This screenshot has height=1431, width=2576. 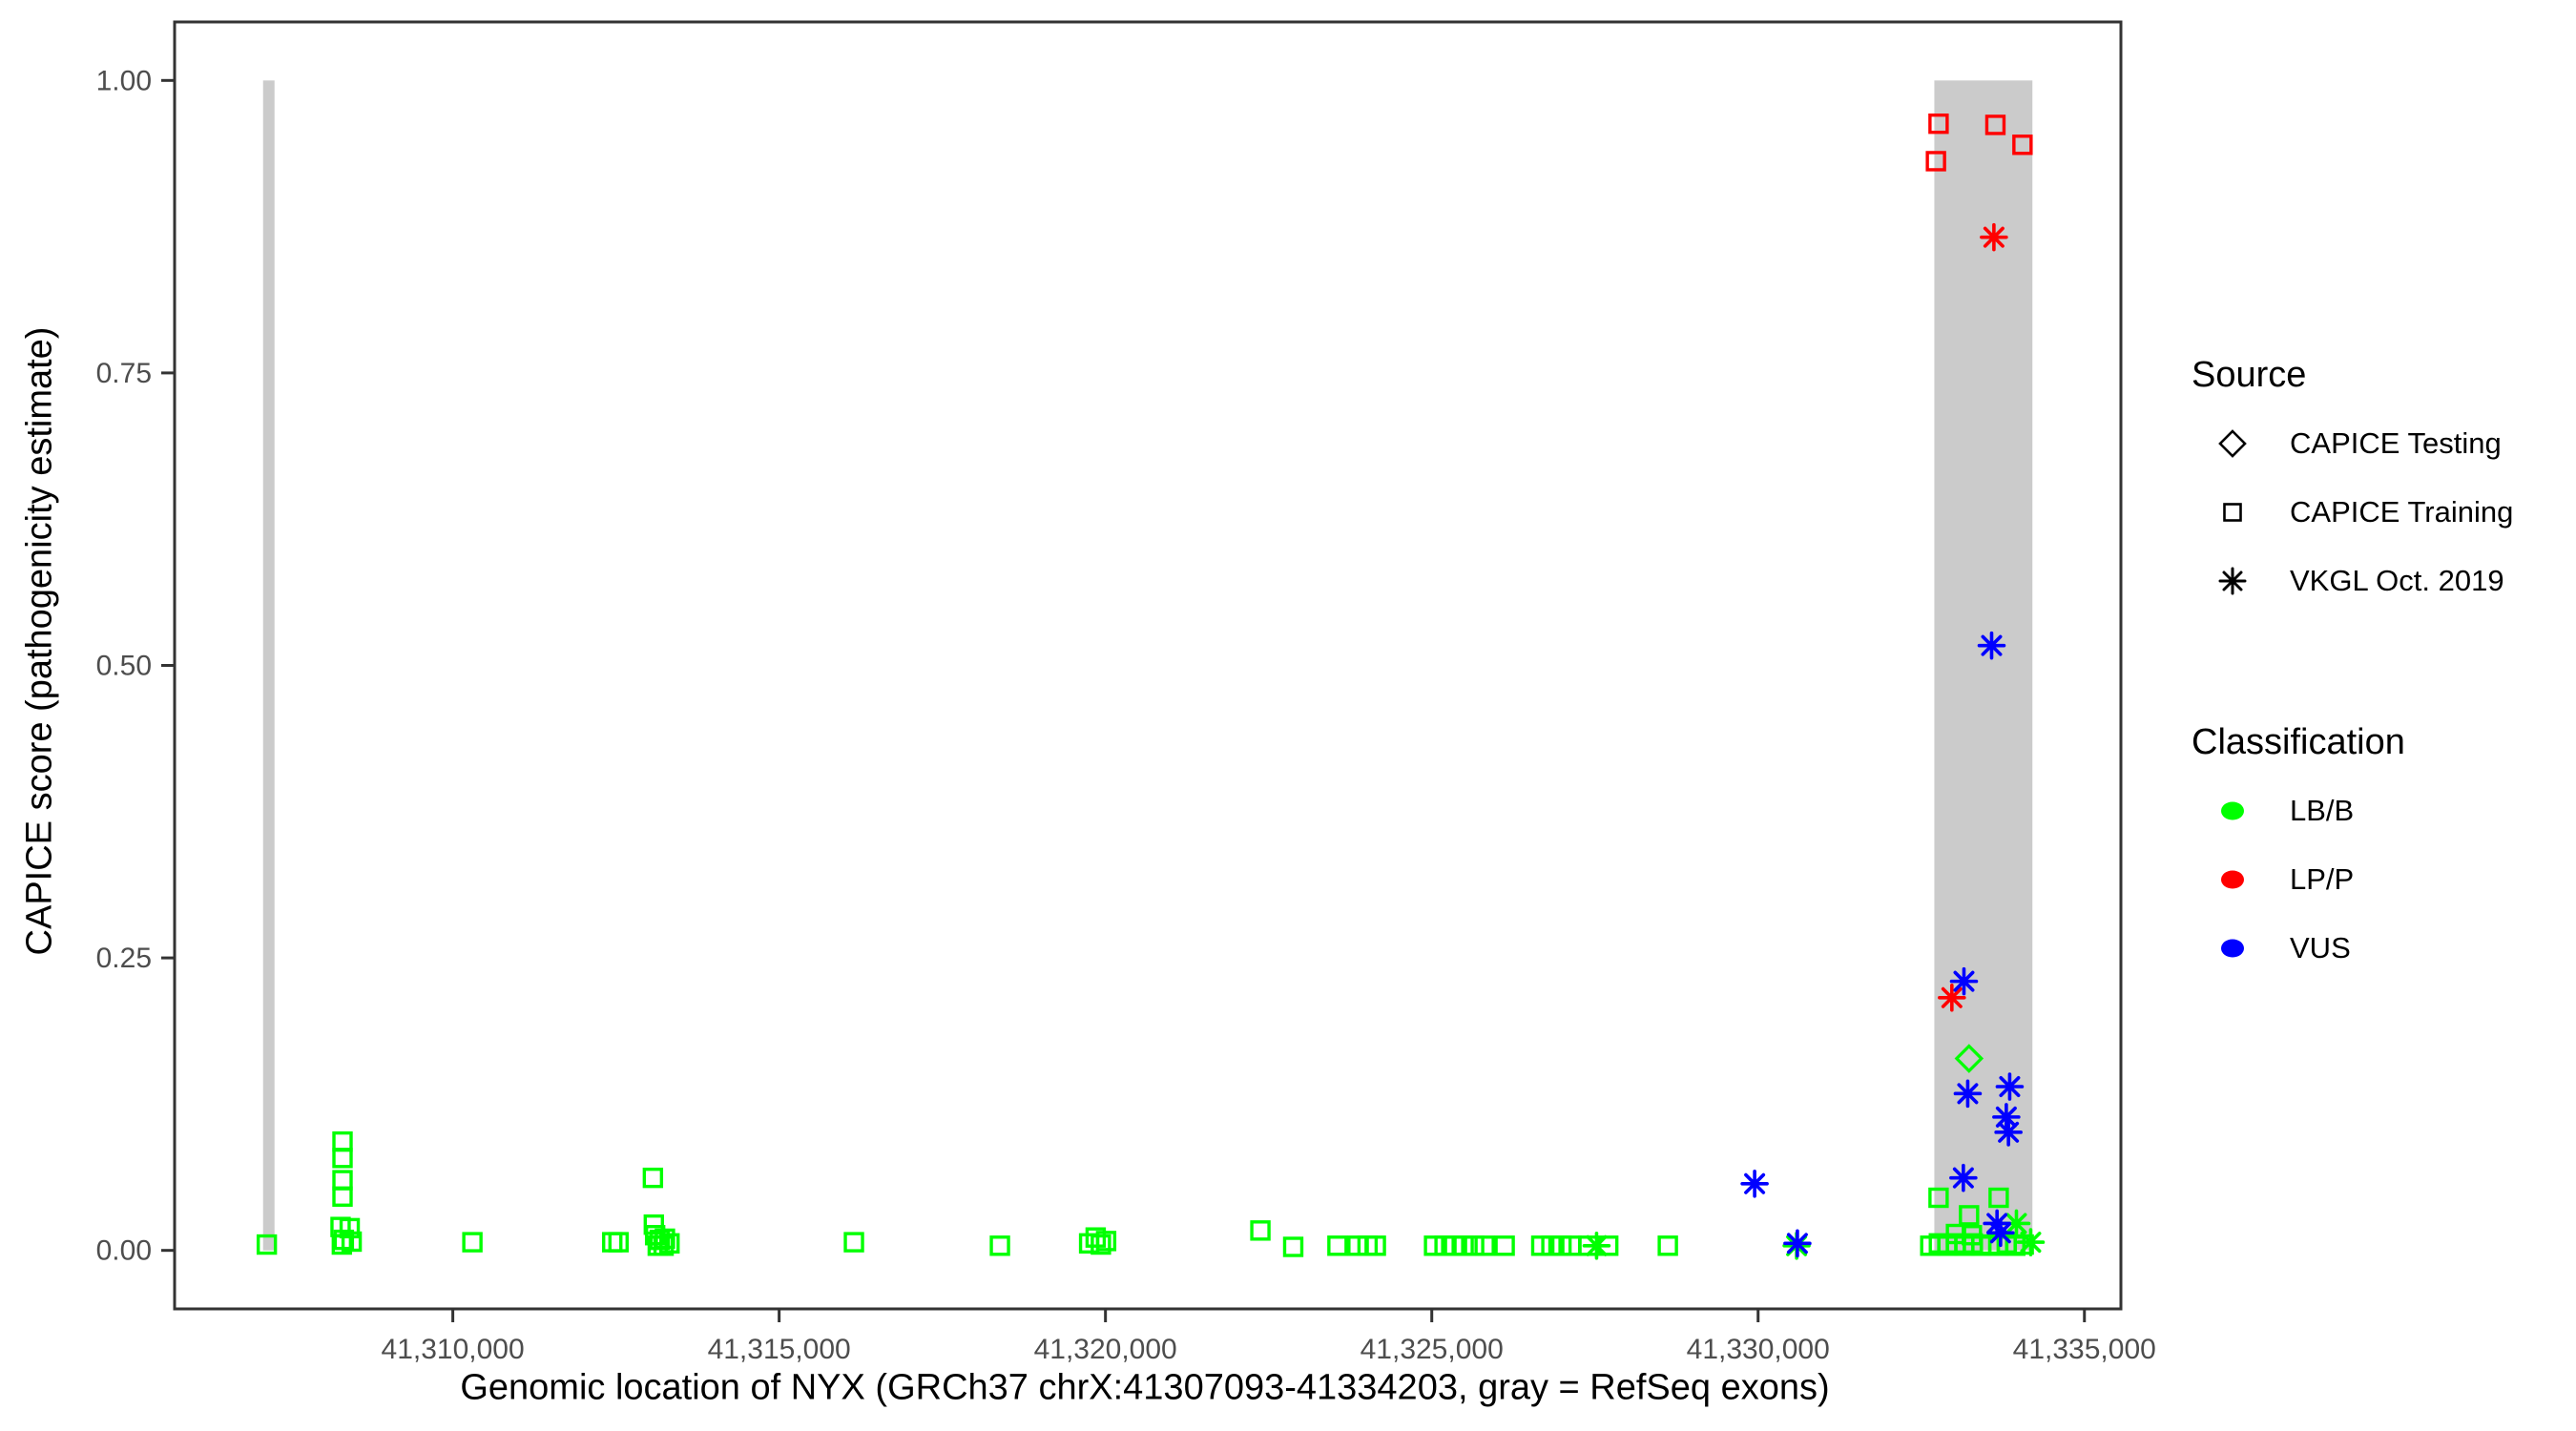 What do you see at coordinates (2375, 811) in the screenshot?
I see `legend-classification-item-lb-b: LB/B` at bounding box center [2375, 811].